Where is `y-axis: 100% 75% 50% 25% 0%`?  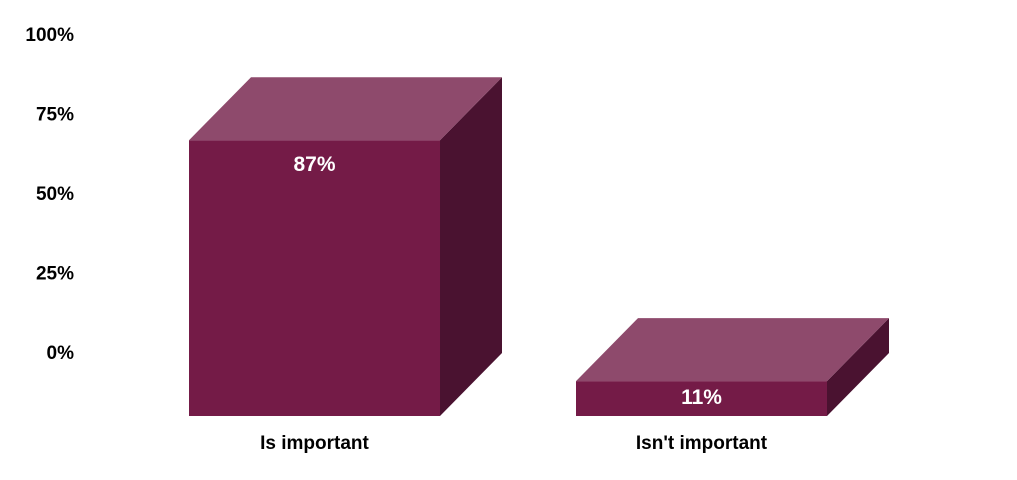 y-axis: 100% 75% 50% 25% 0% is located at coordinates (49, 194).